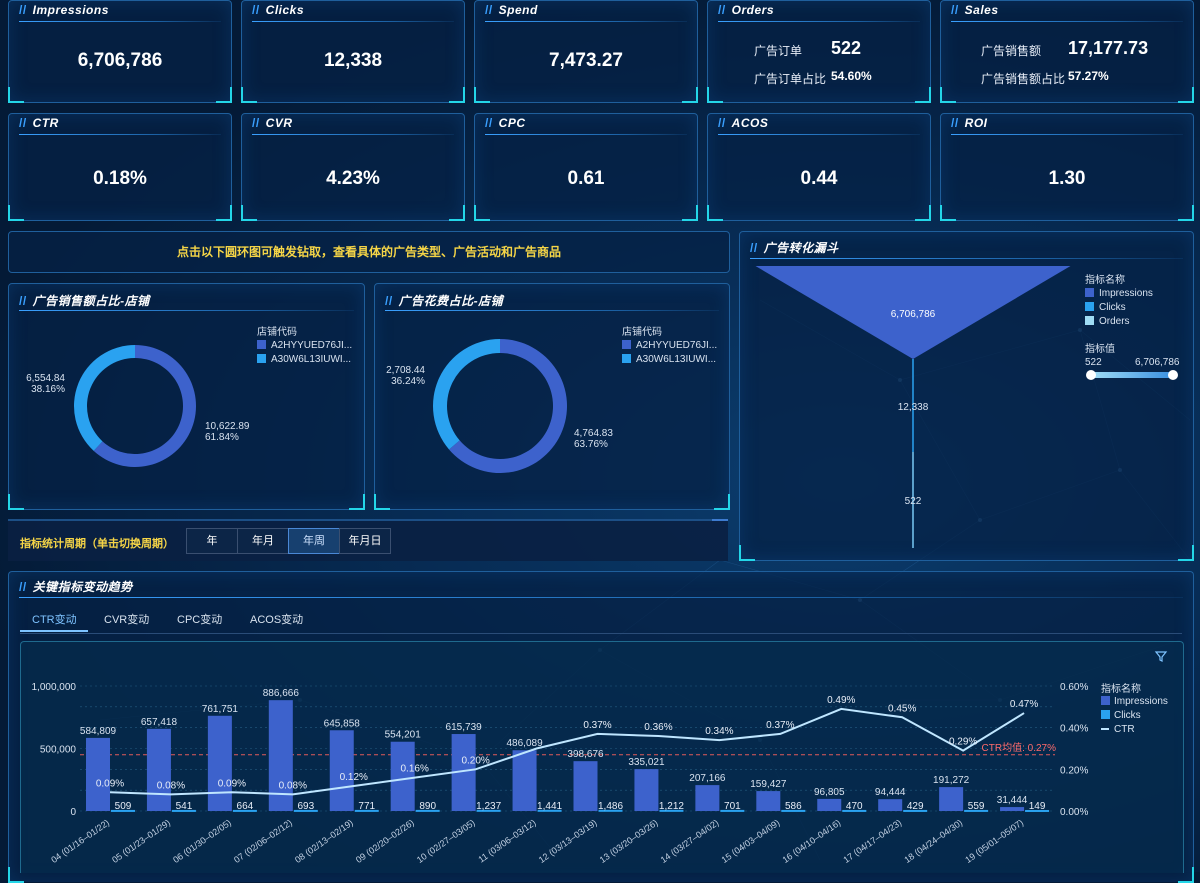  Describe the element at coordinates (872, 841) in the screenshot. I see `x-axis-tick: 17 (04/17–04/23)` at that location.